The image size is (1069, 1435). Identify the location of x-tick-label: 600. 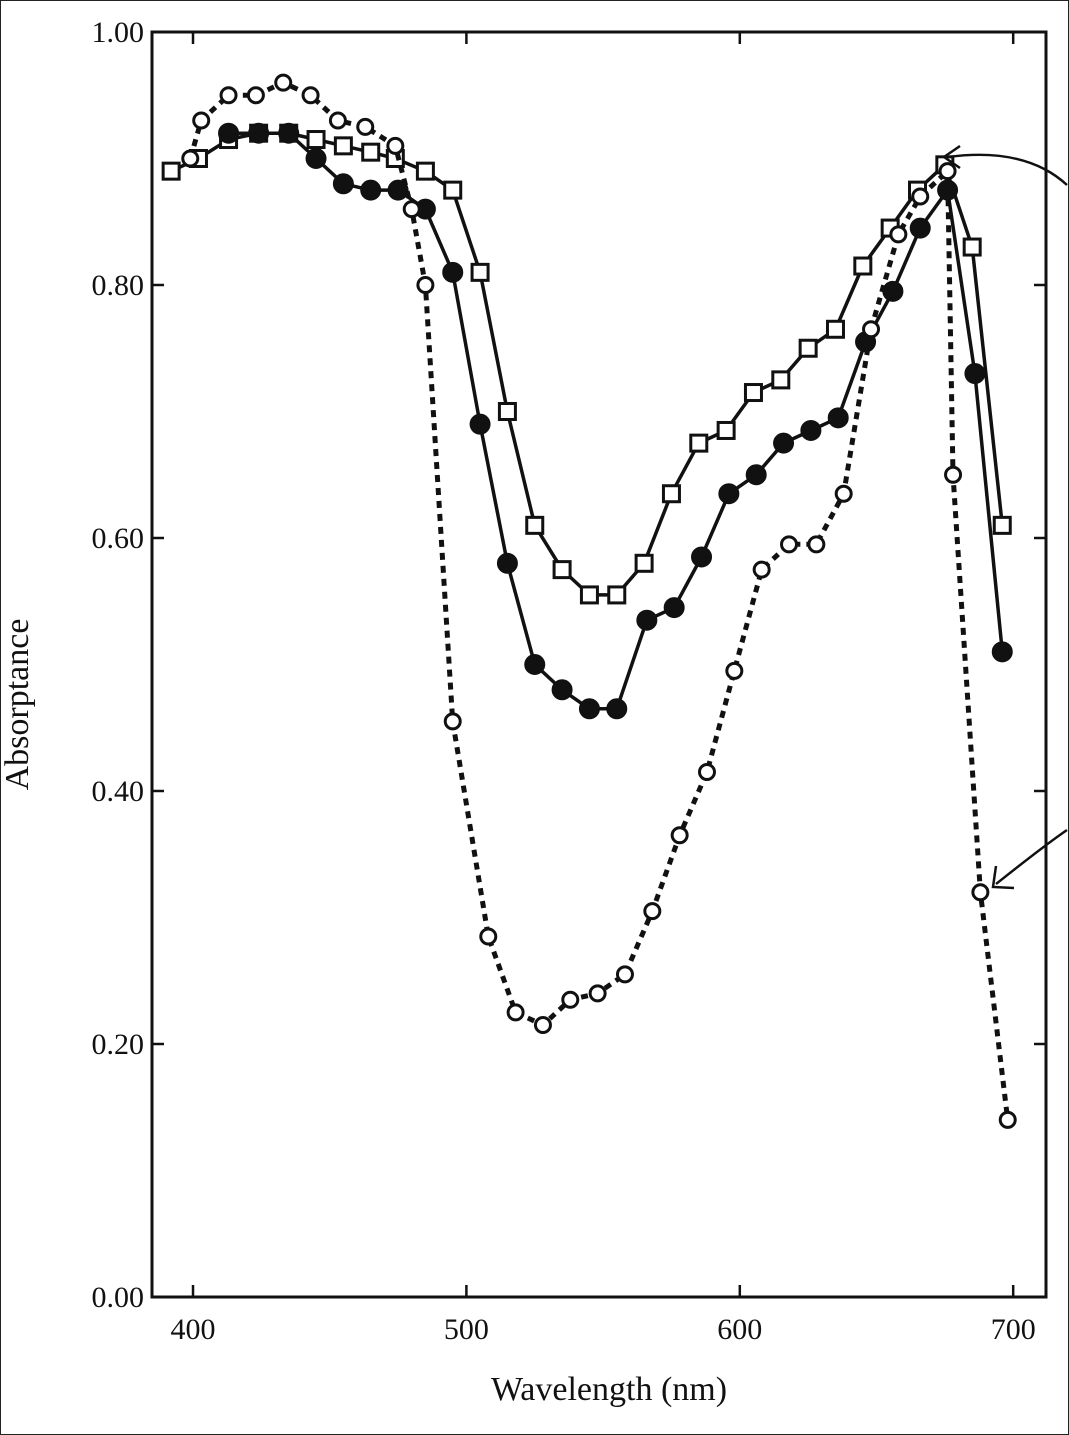
(739, 1329).